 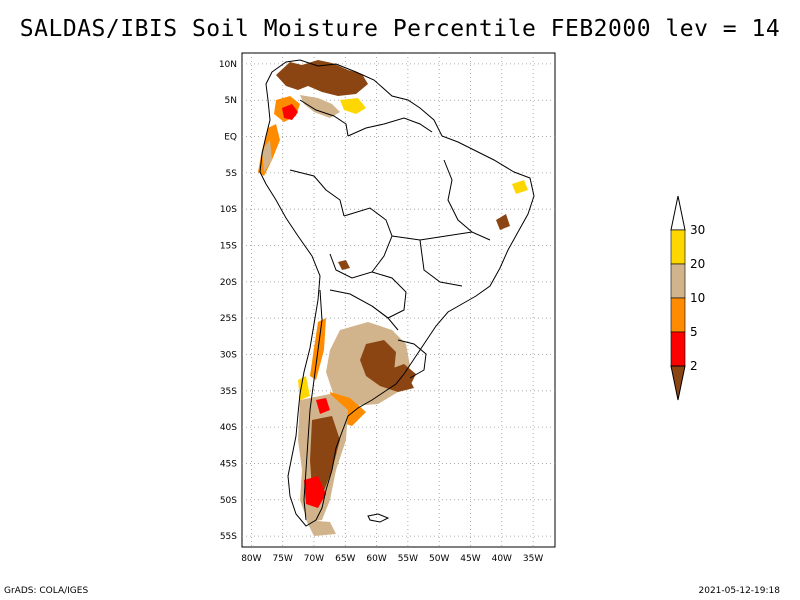 What do you see at coordinates (232, 174) in the screenshot?
I see `lat-tick-label: 5S` at bounding box center [232, 174].